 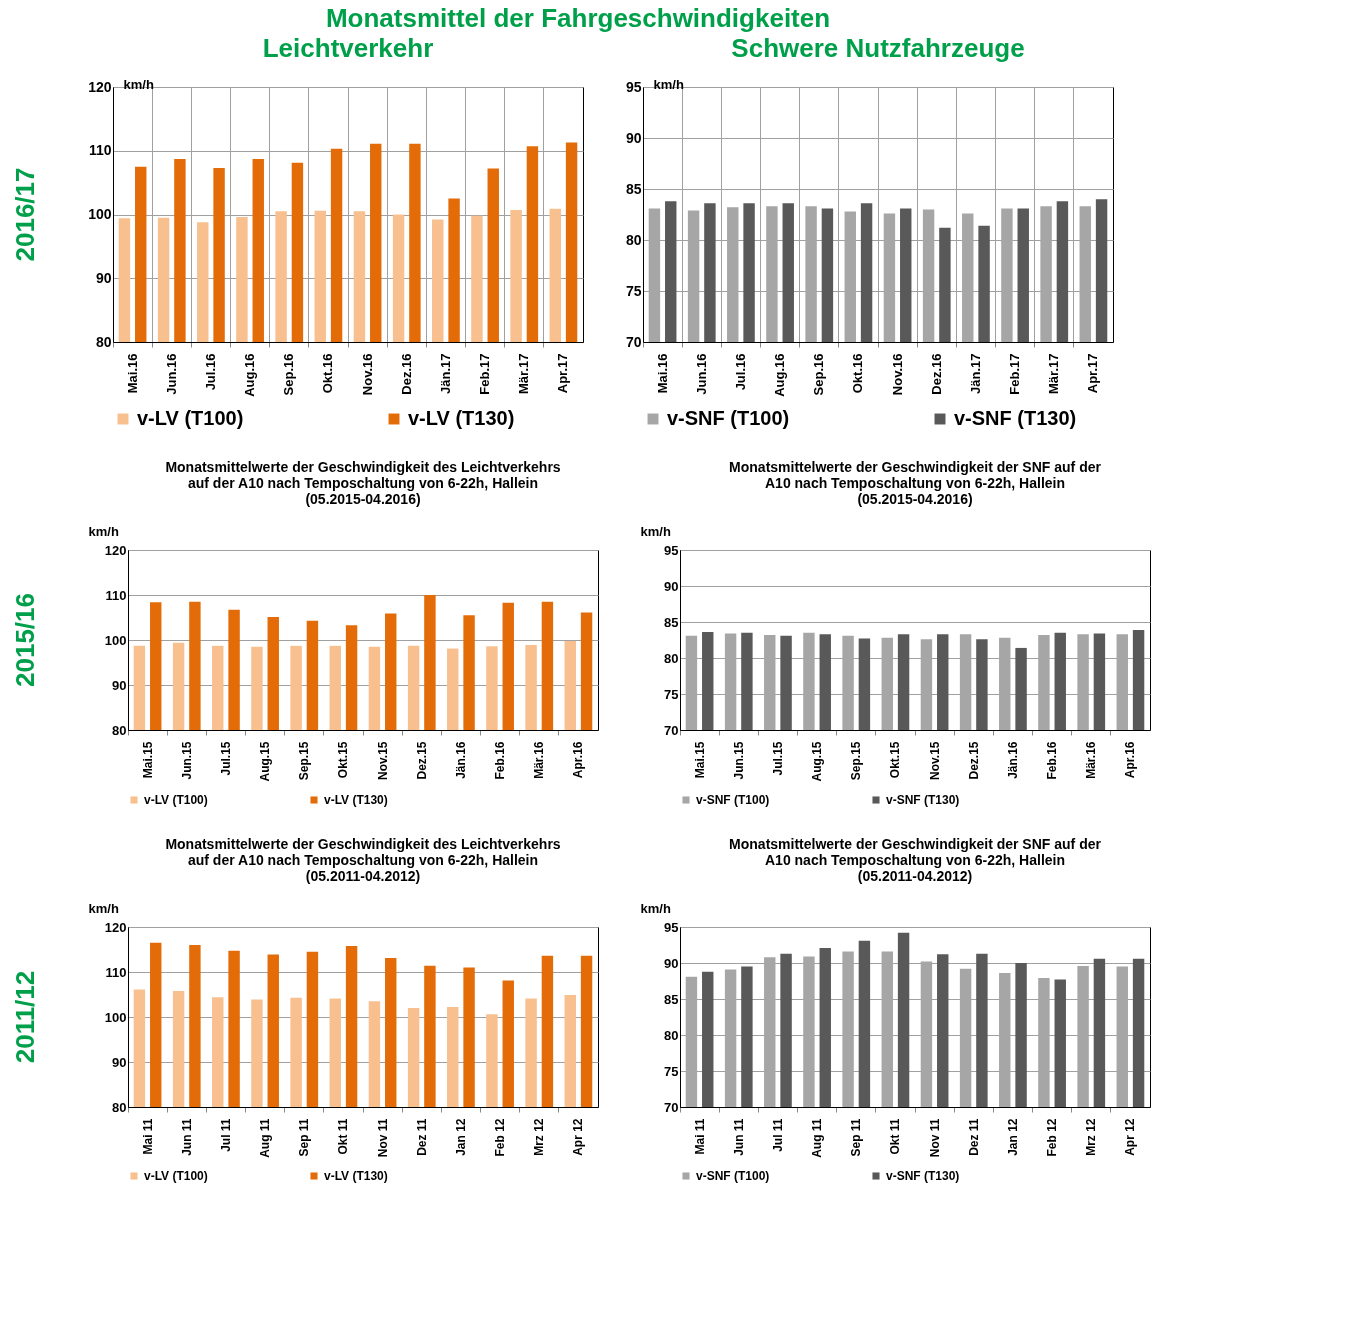 What do you see at coordinates (1012, 1137) in the screenshot?
I see `x-tick-label: Jan 12` at bounding box center [1012, 1137].